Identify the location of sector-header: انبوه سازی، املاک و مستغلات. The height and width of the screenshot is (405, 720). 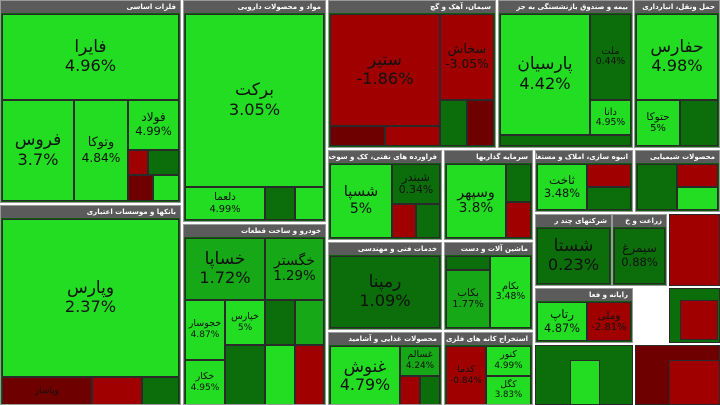
(584, 157).